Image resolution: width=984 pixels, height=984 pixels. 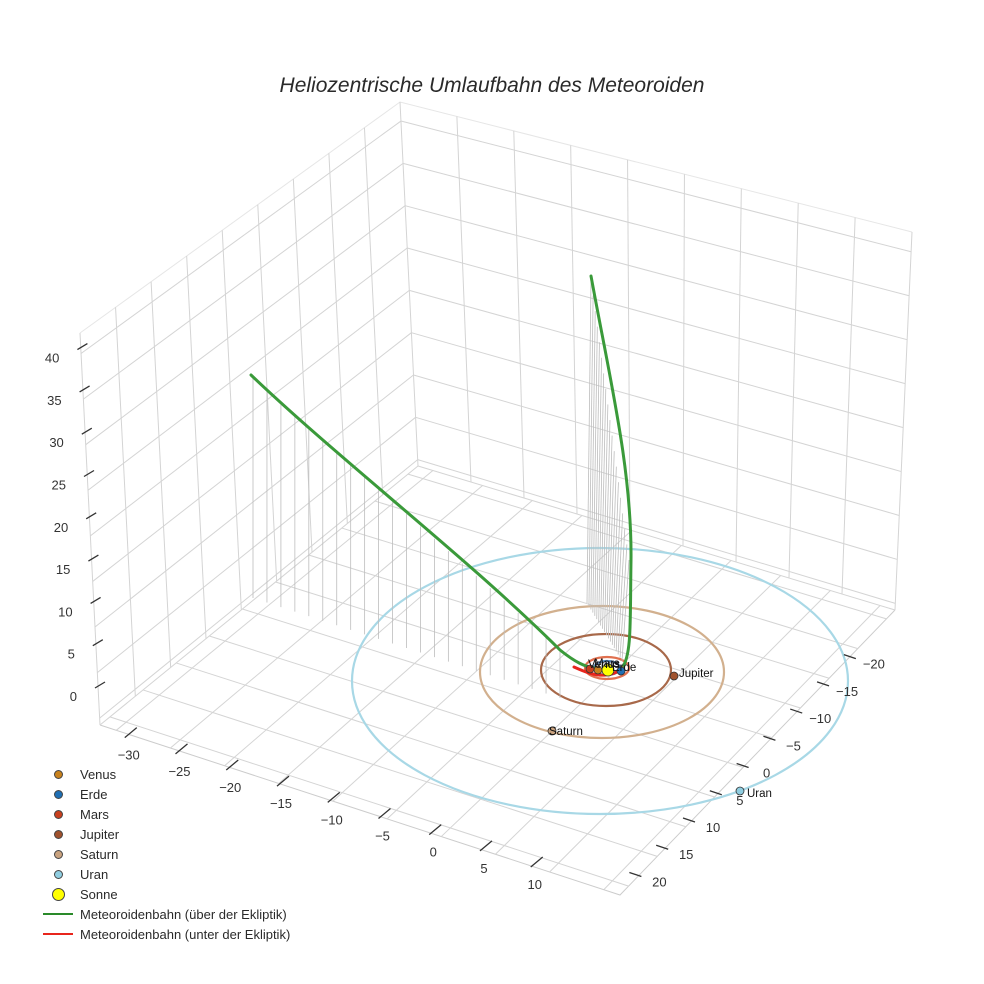 I want to click on svg-text: Erde, so click(x=624, y=668).